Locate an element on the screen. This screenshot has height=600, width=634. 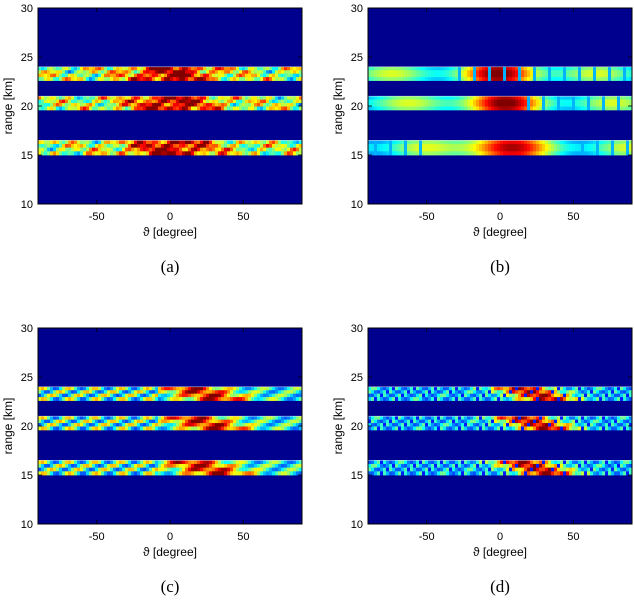
panel-caption: (c) is located at coordinates (170, 586).